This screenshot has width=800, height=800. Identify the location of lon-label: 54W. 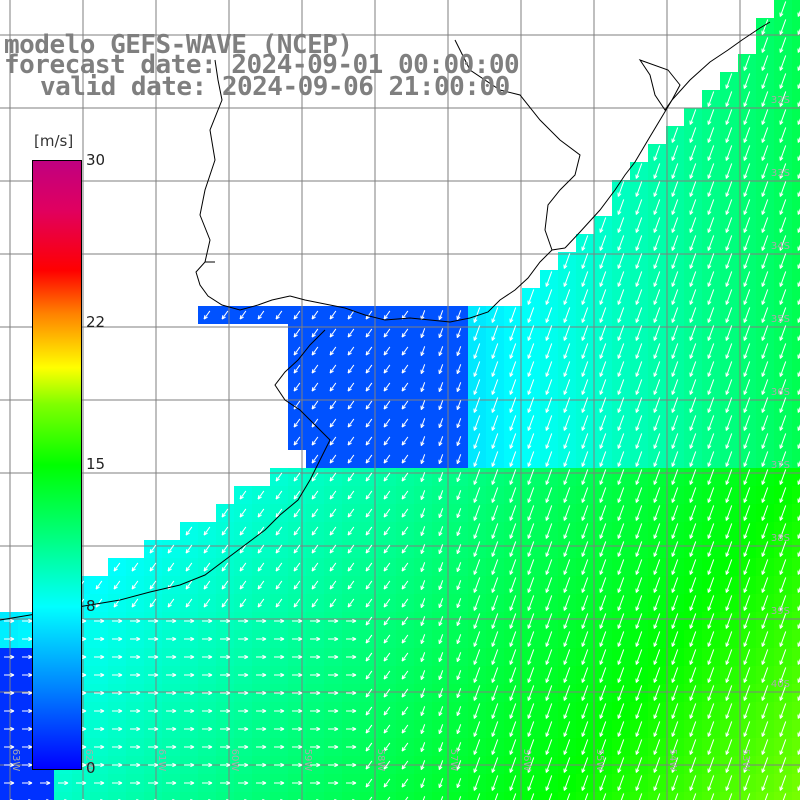
(672, 760).